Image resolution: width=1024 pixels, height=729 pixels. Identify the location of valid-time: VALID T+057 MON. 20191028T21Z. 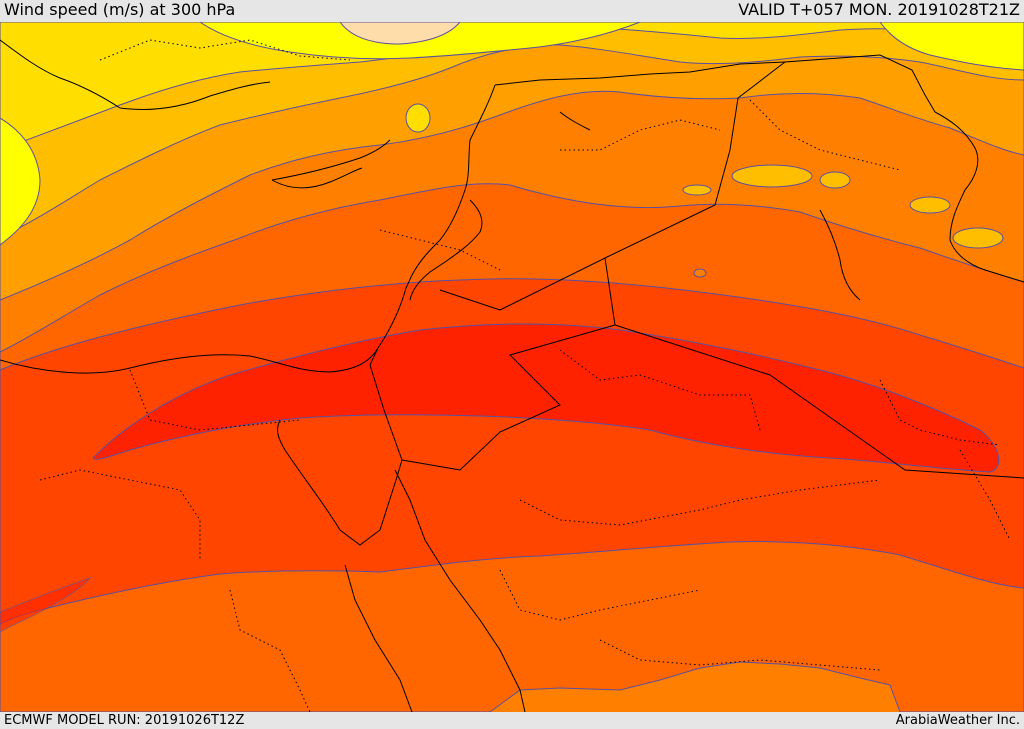
(879, 9).